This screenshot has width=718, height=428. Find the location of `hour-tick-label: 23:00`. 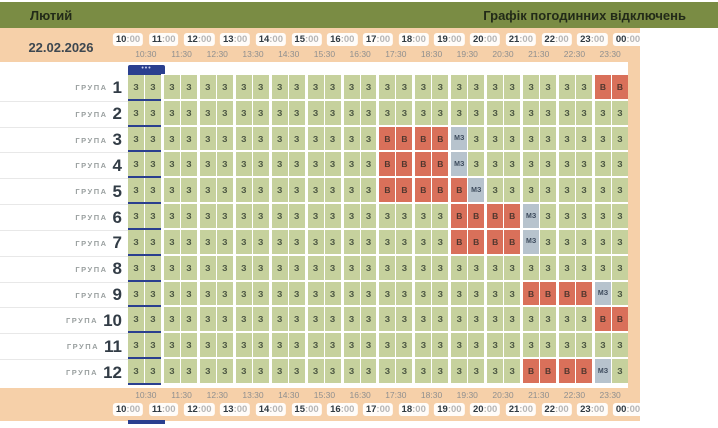

hour-tick-label: 23:00 is located at coordinates (592, 409).